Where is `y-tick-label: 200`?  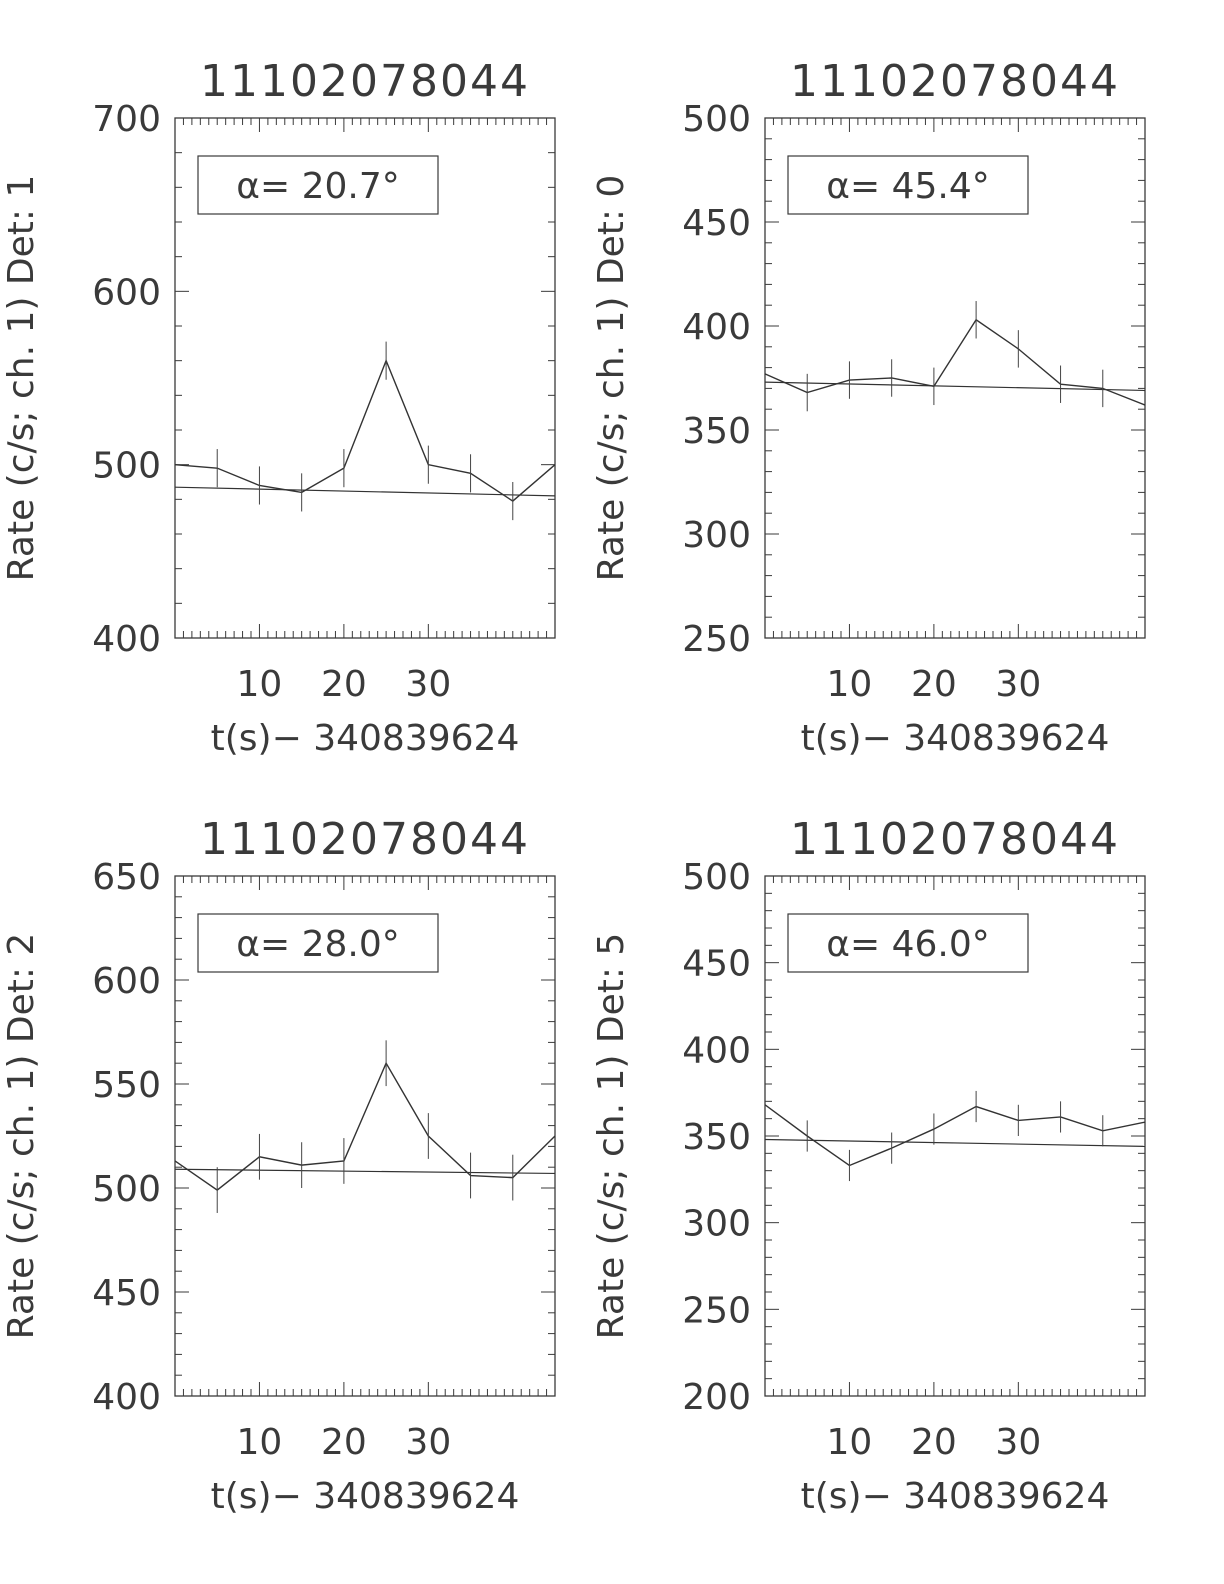
y-tick-label: 200 is located at coordinates (716, 1397).